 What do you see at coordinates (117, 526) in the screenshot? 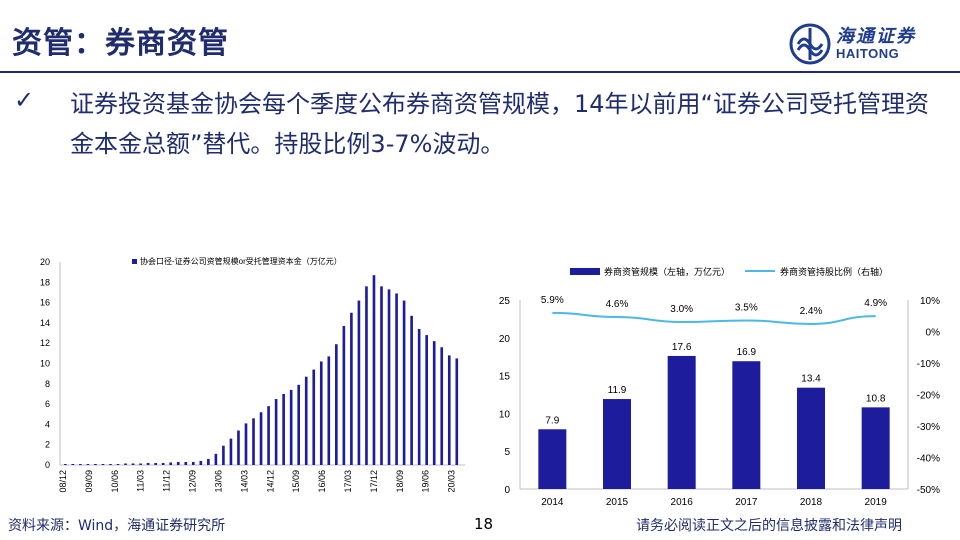
I see `footer-source: 资料来源：Wind，海通证券研究所` at bounding box center [117, 526].